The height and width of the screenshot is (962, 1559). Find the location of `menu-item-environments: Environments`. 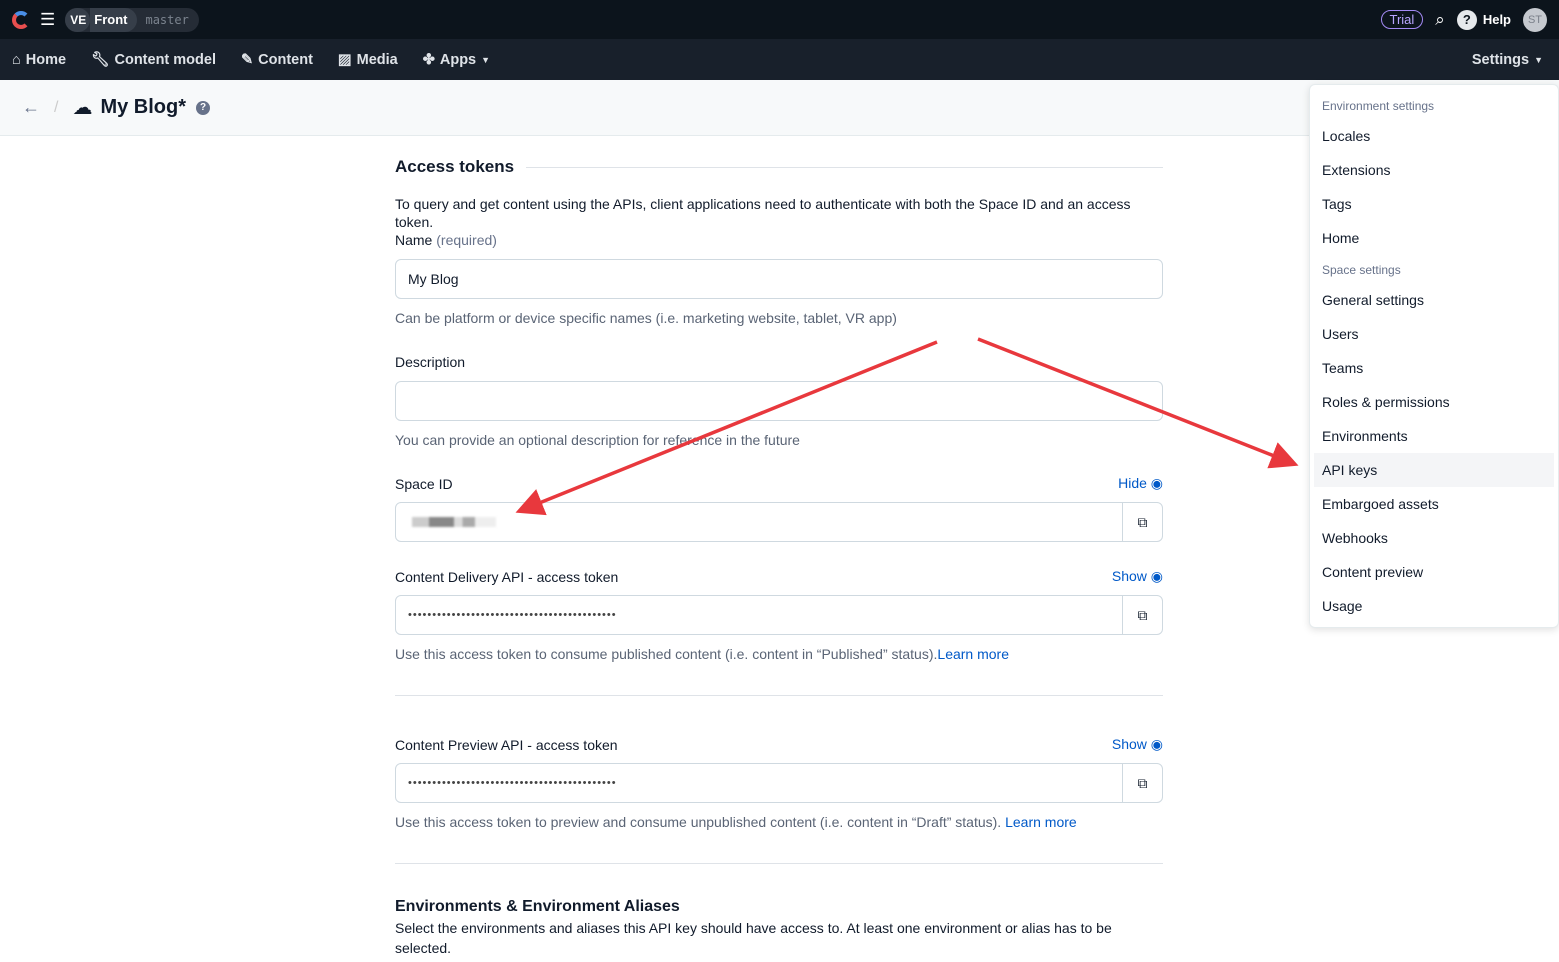

menu-item-environments: Environments is located at coordinates (1365, 436).